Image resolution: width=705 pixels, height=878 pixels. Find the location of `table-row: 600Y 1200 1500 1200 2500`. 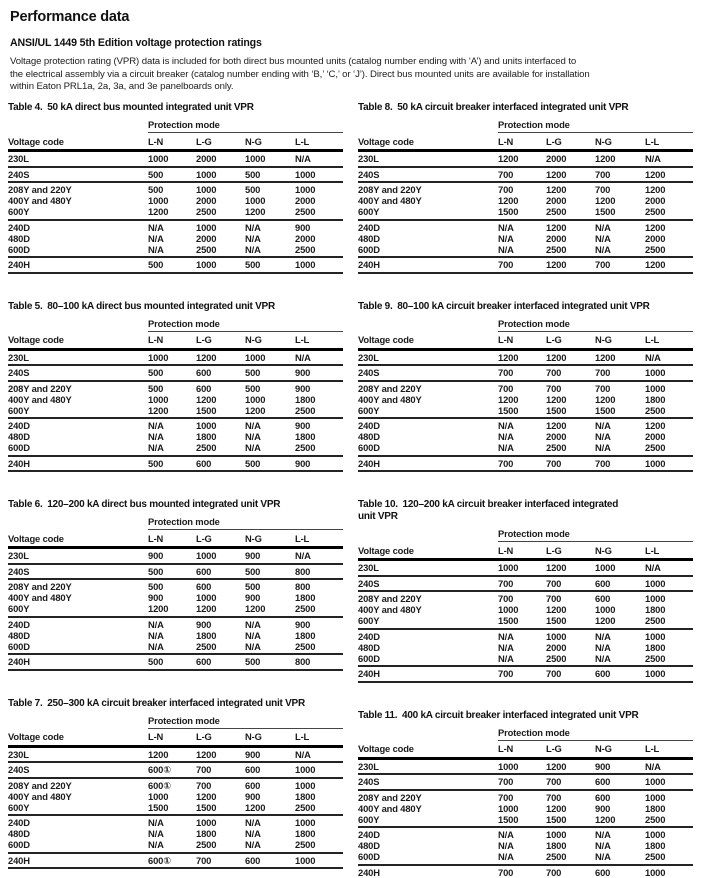

table-row: 600Y 1200 1500 1200 2500 is located at coordinates (176, 412).